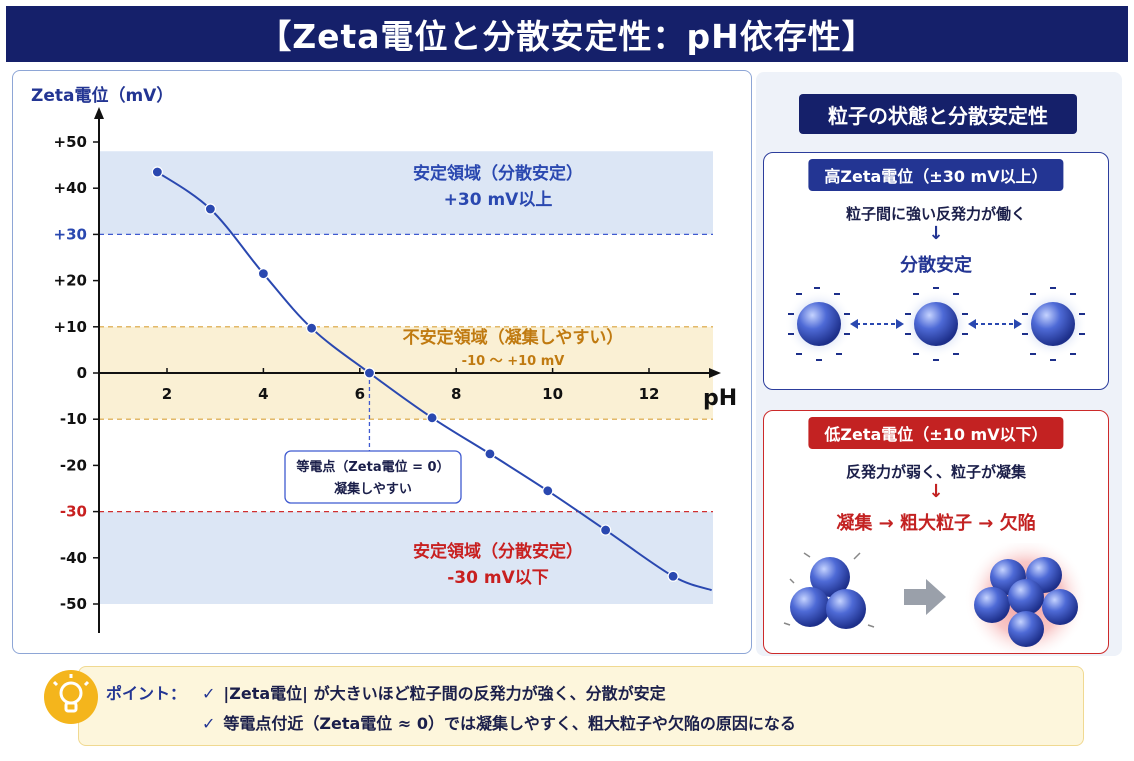 This screenshot has height=761, width=1134. What do you see at coordinates (70, 188) in the screenshot?
I see `y-tick-label-1: +40` at bounding box center [70, 188].